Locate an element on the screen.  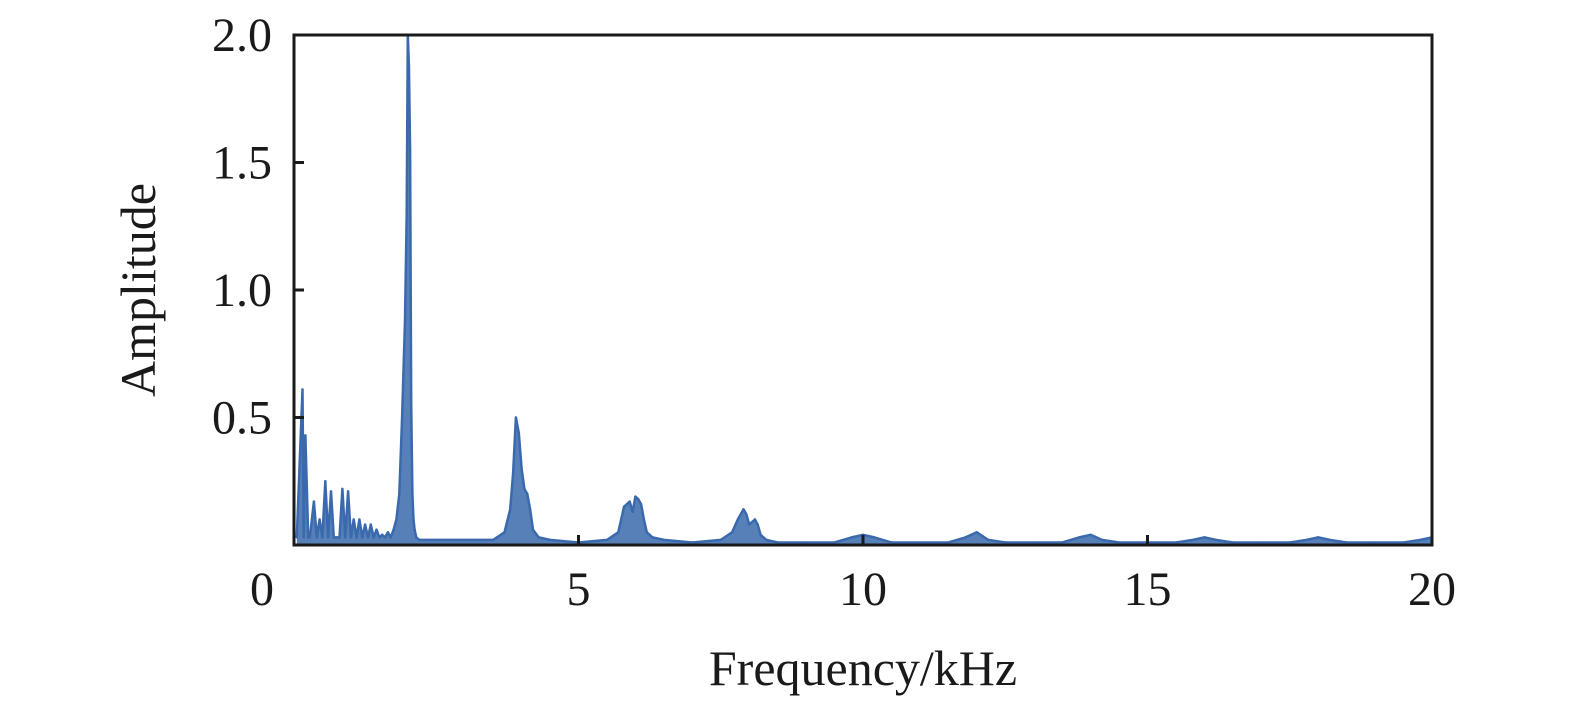
y-tick-label: 2.0 is located at coordinates (242, 35).